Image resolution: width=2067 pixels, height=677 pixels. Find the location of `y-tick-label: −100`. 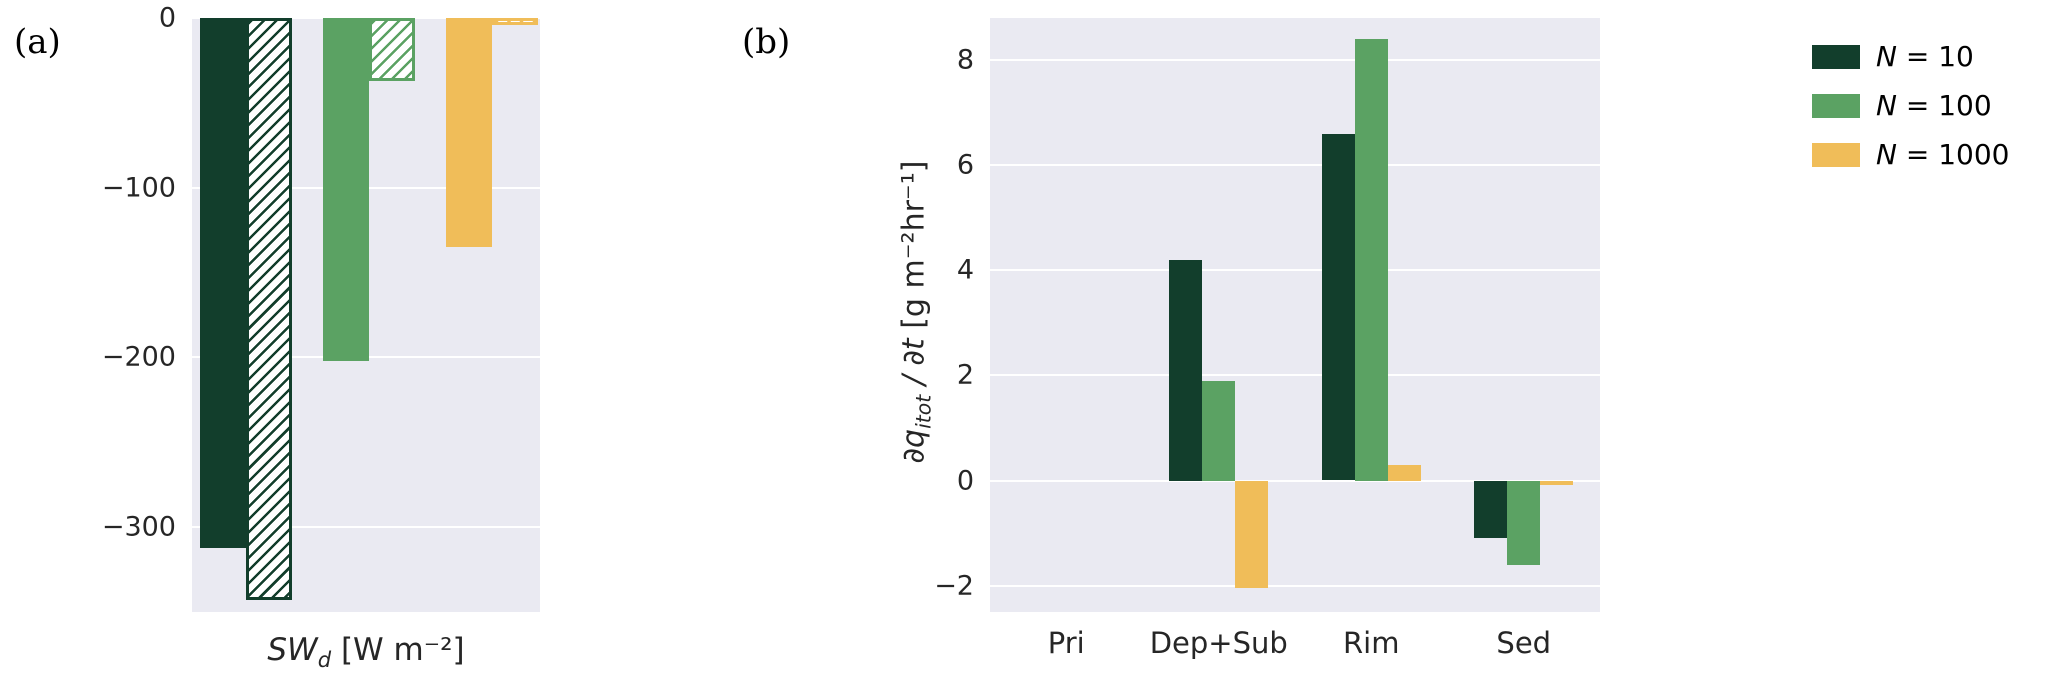

y-tick-label: −100 is located at coordinates (138, 188).